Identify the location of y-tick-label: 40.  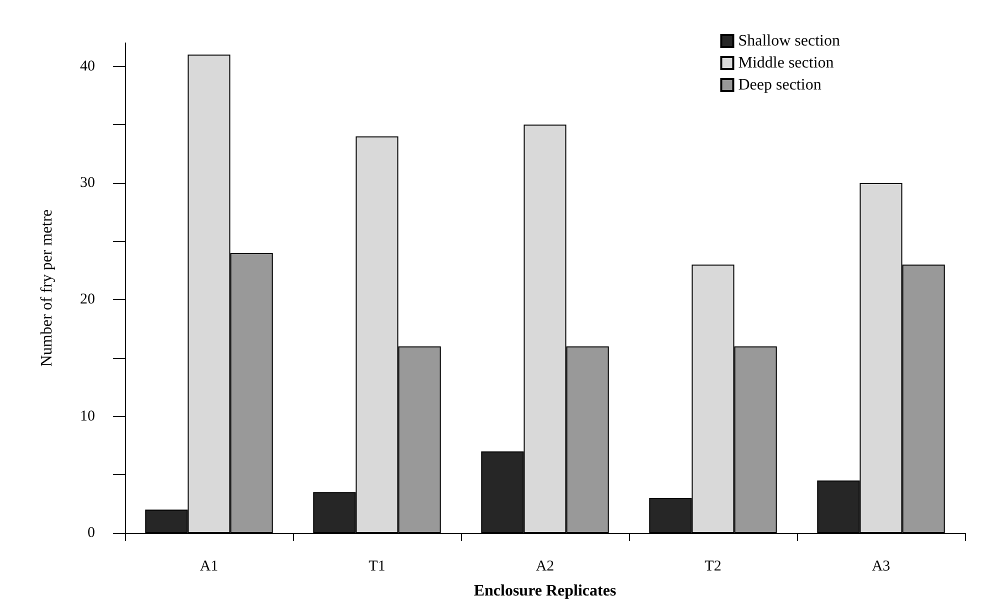
(87, 66).